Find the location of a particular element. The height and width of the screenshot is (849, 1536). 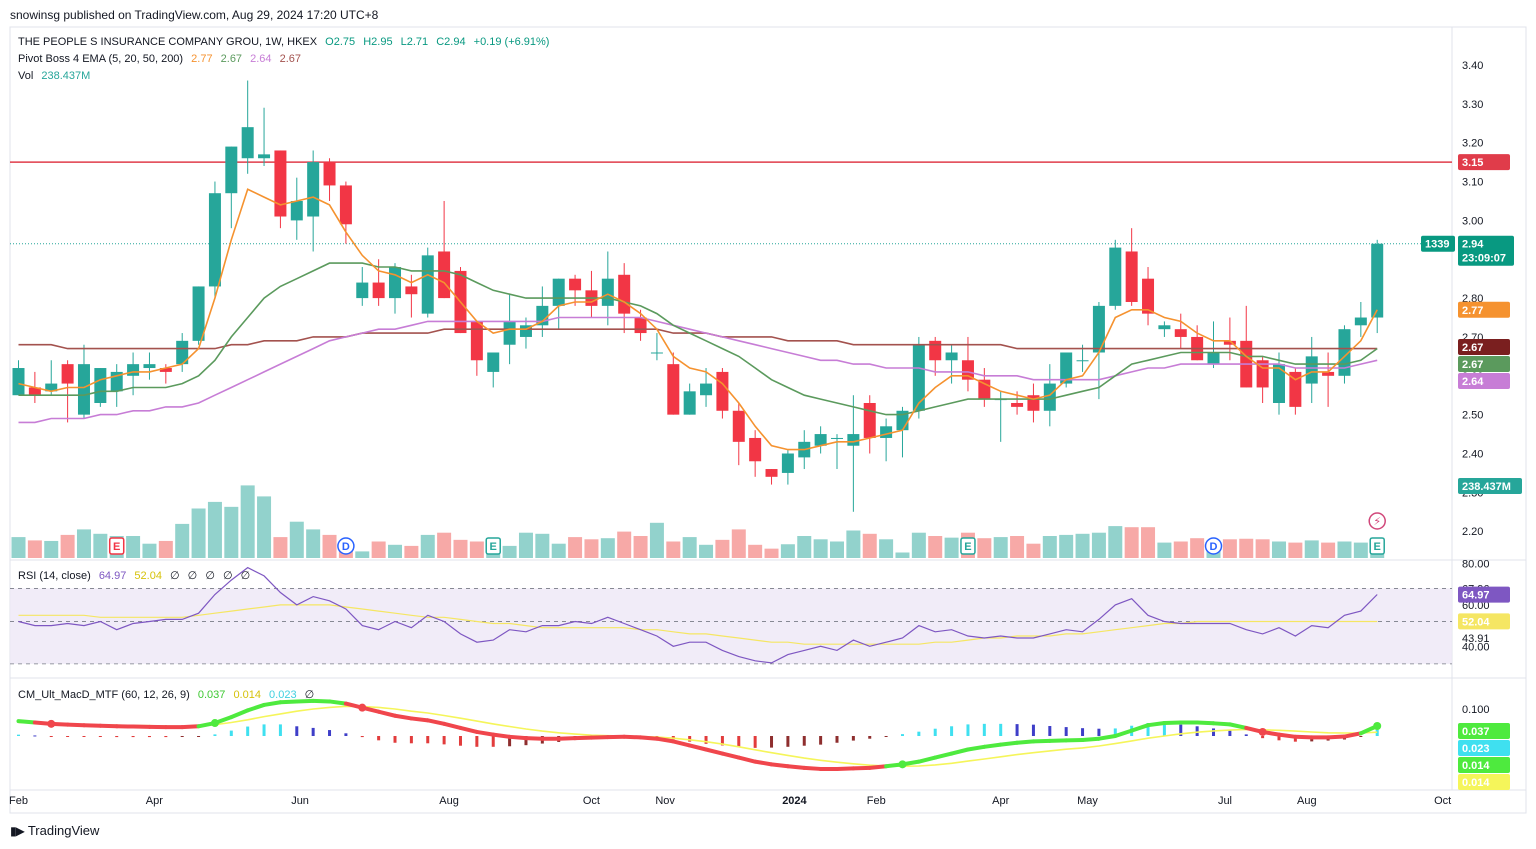

resistance-badge-bg is located at coordinates (1484, 162).